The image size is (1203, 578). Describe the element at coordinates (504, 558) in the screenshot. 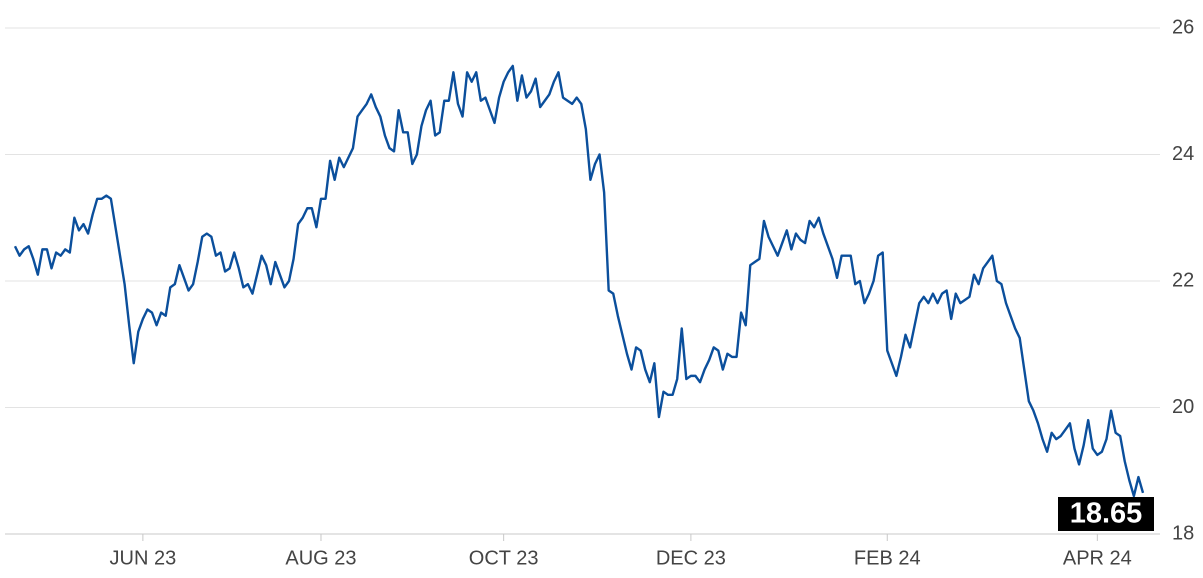

I see `x-tick-label: OCT 23` at that location.